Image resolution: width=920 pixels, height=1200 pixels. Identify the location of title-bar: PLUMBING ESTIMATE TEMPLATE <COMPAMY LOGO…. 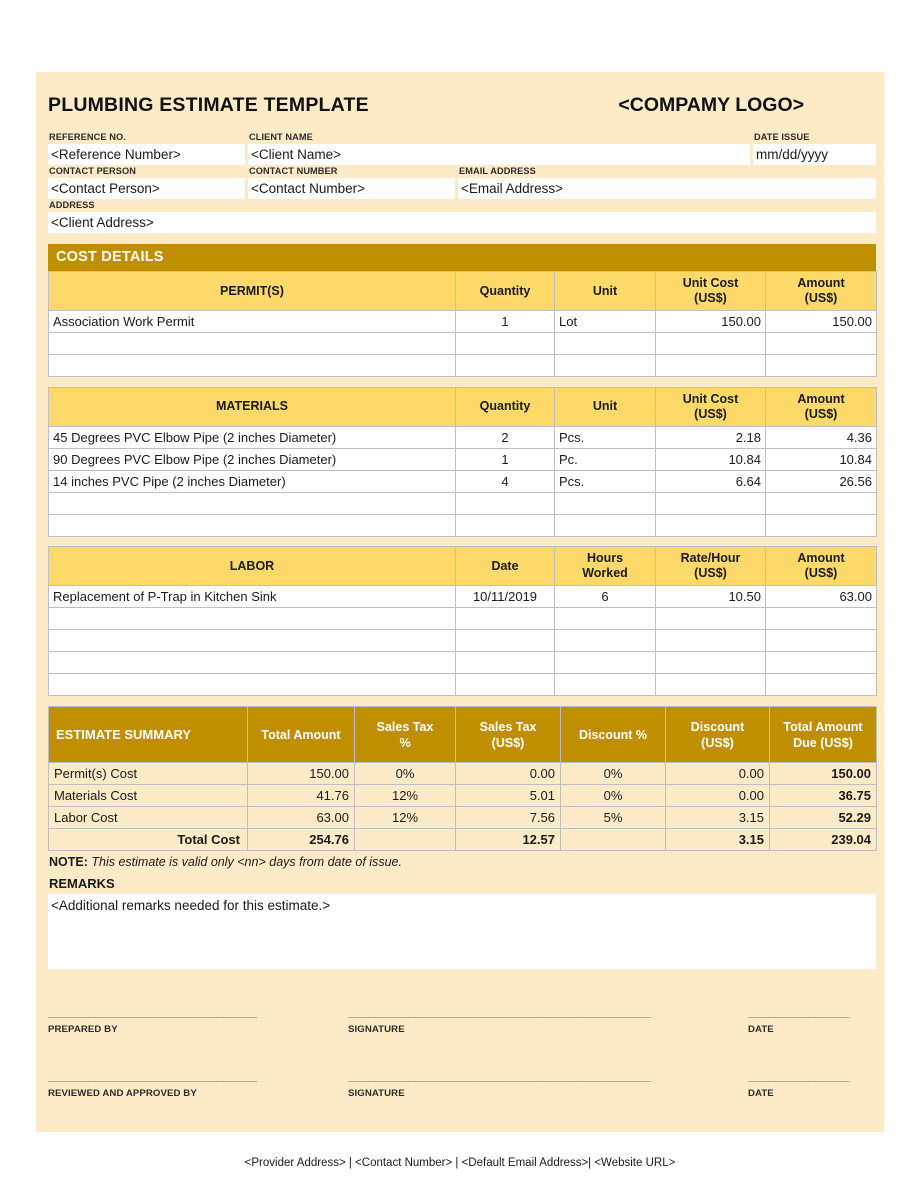
(462, 101).